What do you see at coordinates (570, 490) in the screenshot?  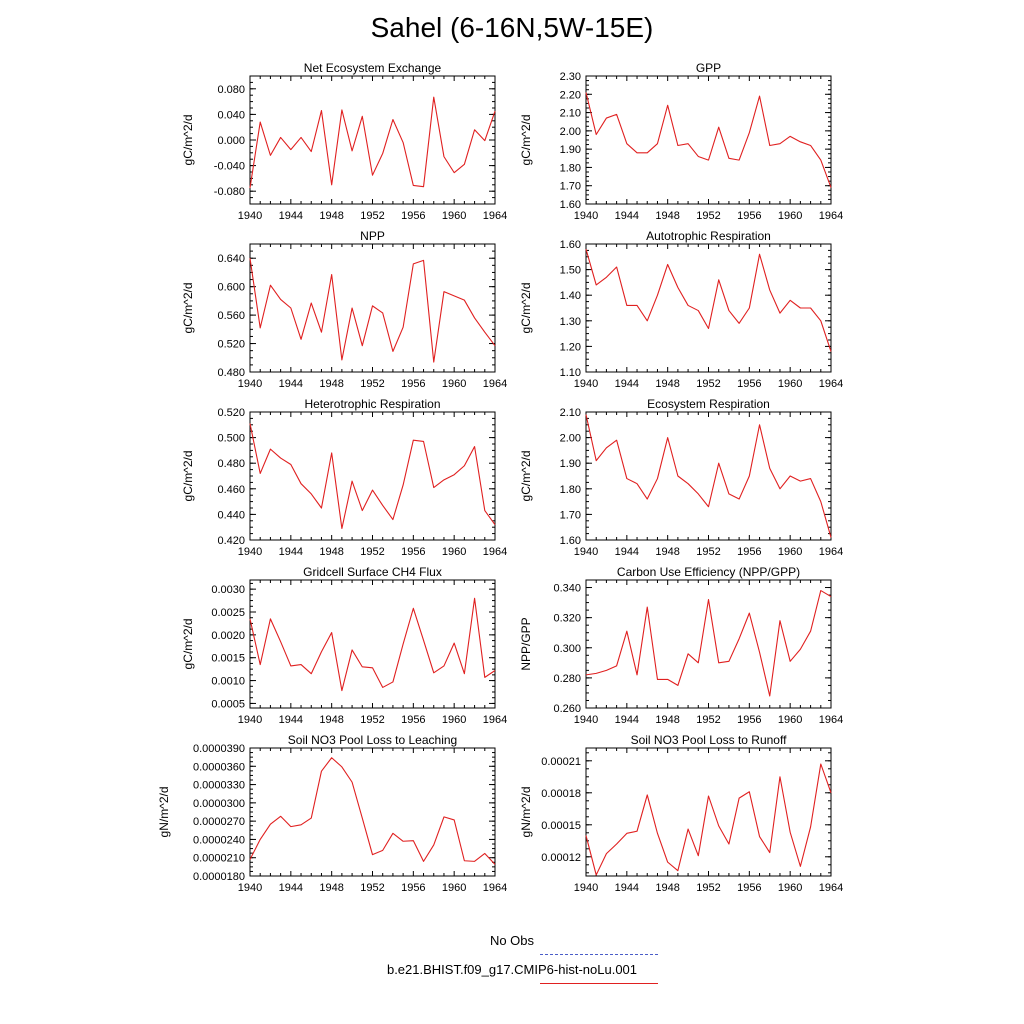 I see `y-tick-label: 1.80` at bounding box center [570, 490].